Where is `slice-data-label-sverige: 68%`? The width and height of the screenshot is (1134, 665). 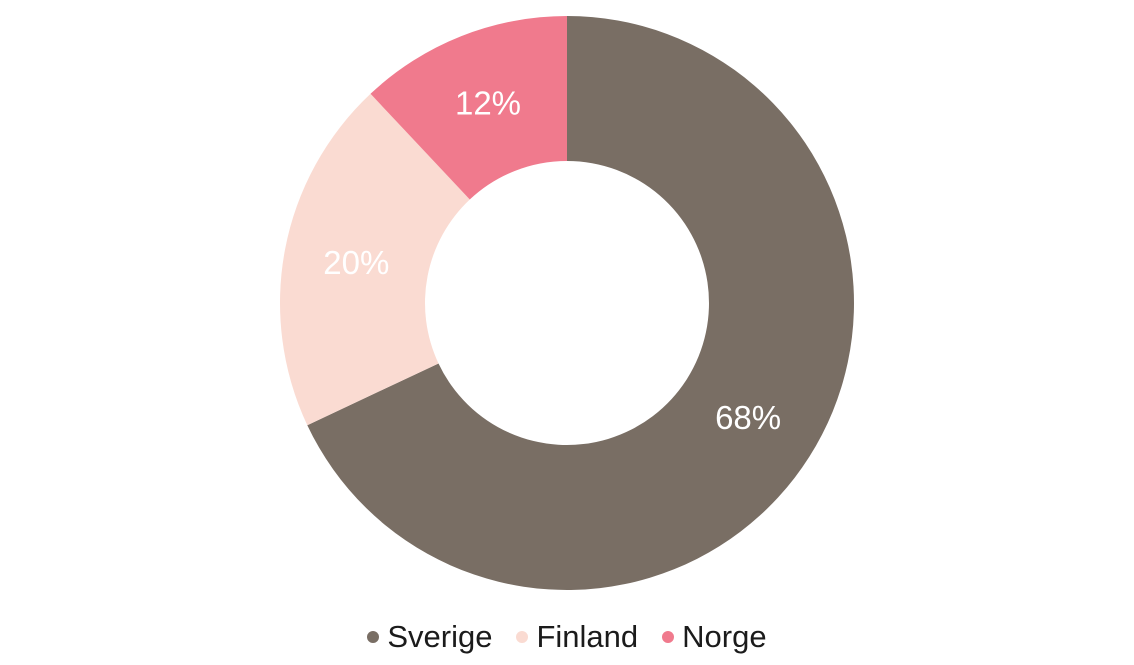 slice-data-label-sverige: 68% is located at coordinates (748, 417).